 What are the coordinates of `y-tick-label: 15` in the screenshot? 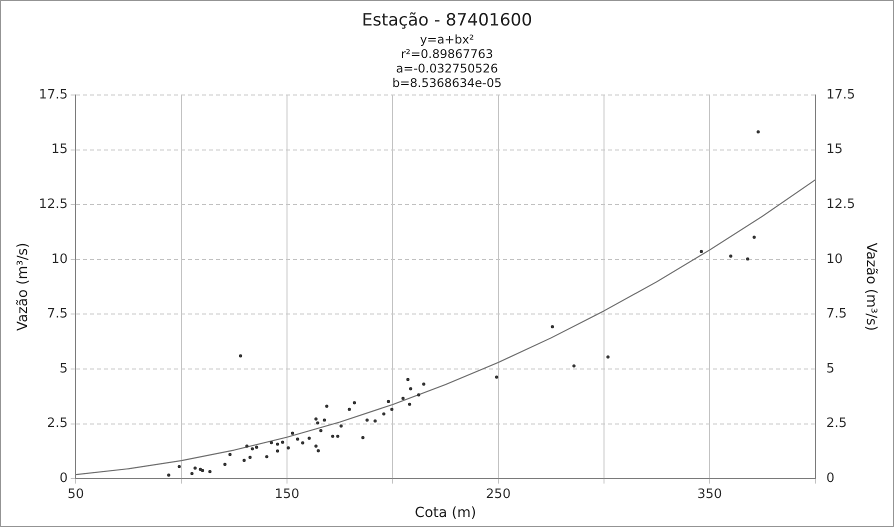 It's located at (59, 150).